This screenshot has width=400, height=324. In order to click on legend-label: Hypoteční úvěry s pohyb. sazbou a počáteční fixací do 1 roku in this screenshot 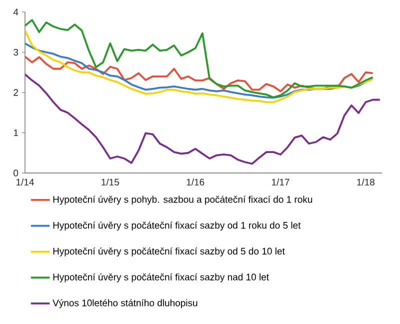, I will do `click(182, 200)`.